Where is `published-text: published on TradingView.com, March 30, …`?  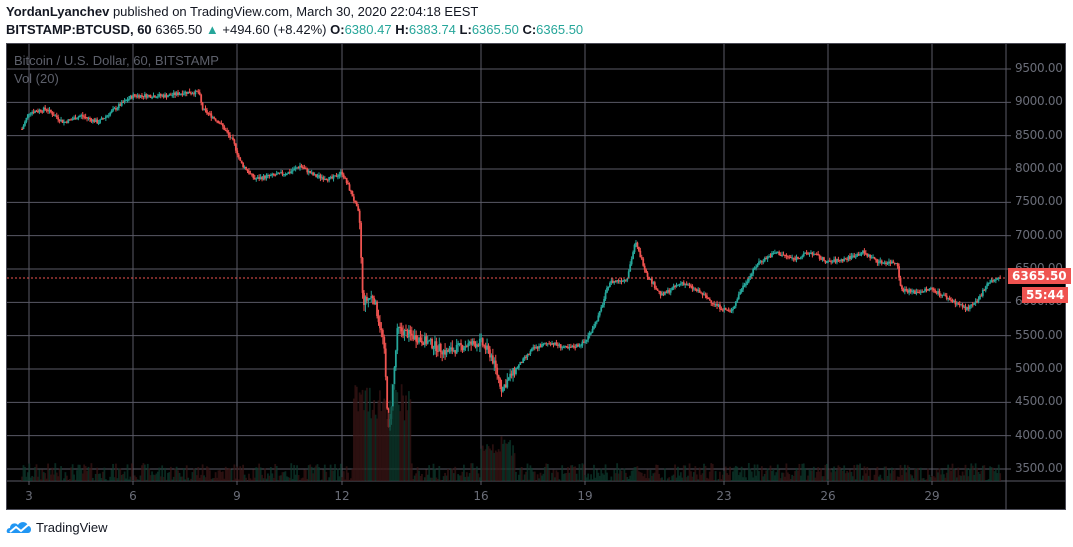
published-text: published on TradingView.com, March 30, … is located at coordinates (295, 11).